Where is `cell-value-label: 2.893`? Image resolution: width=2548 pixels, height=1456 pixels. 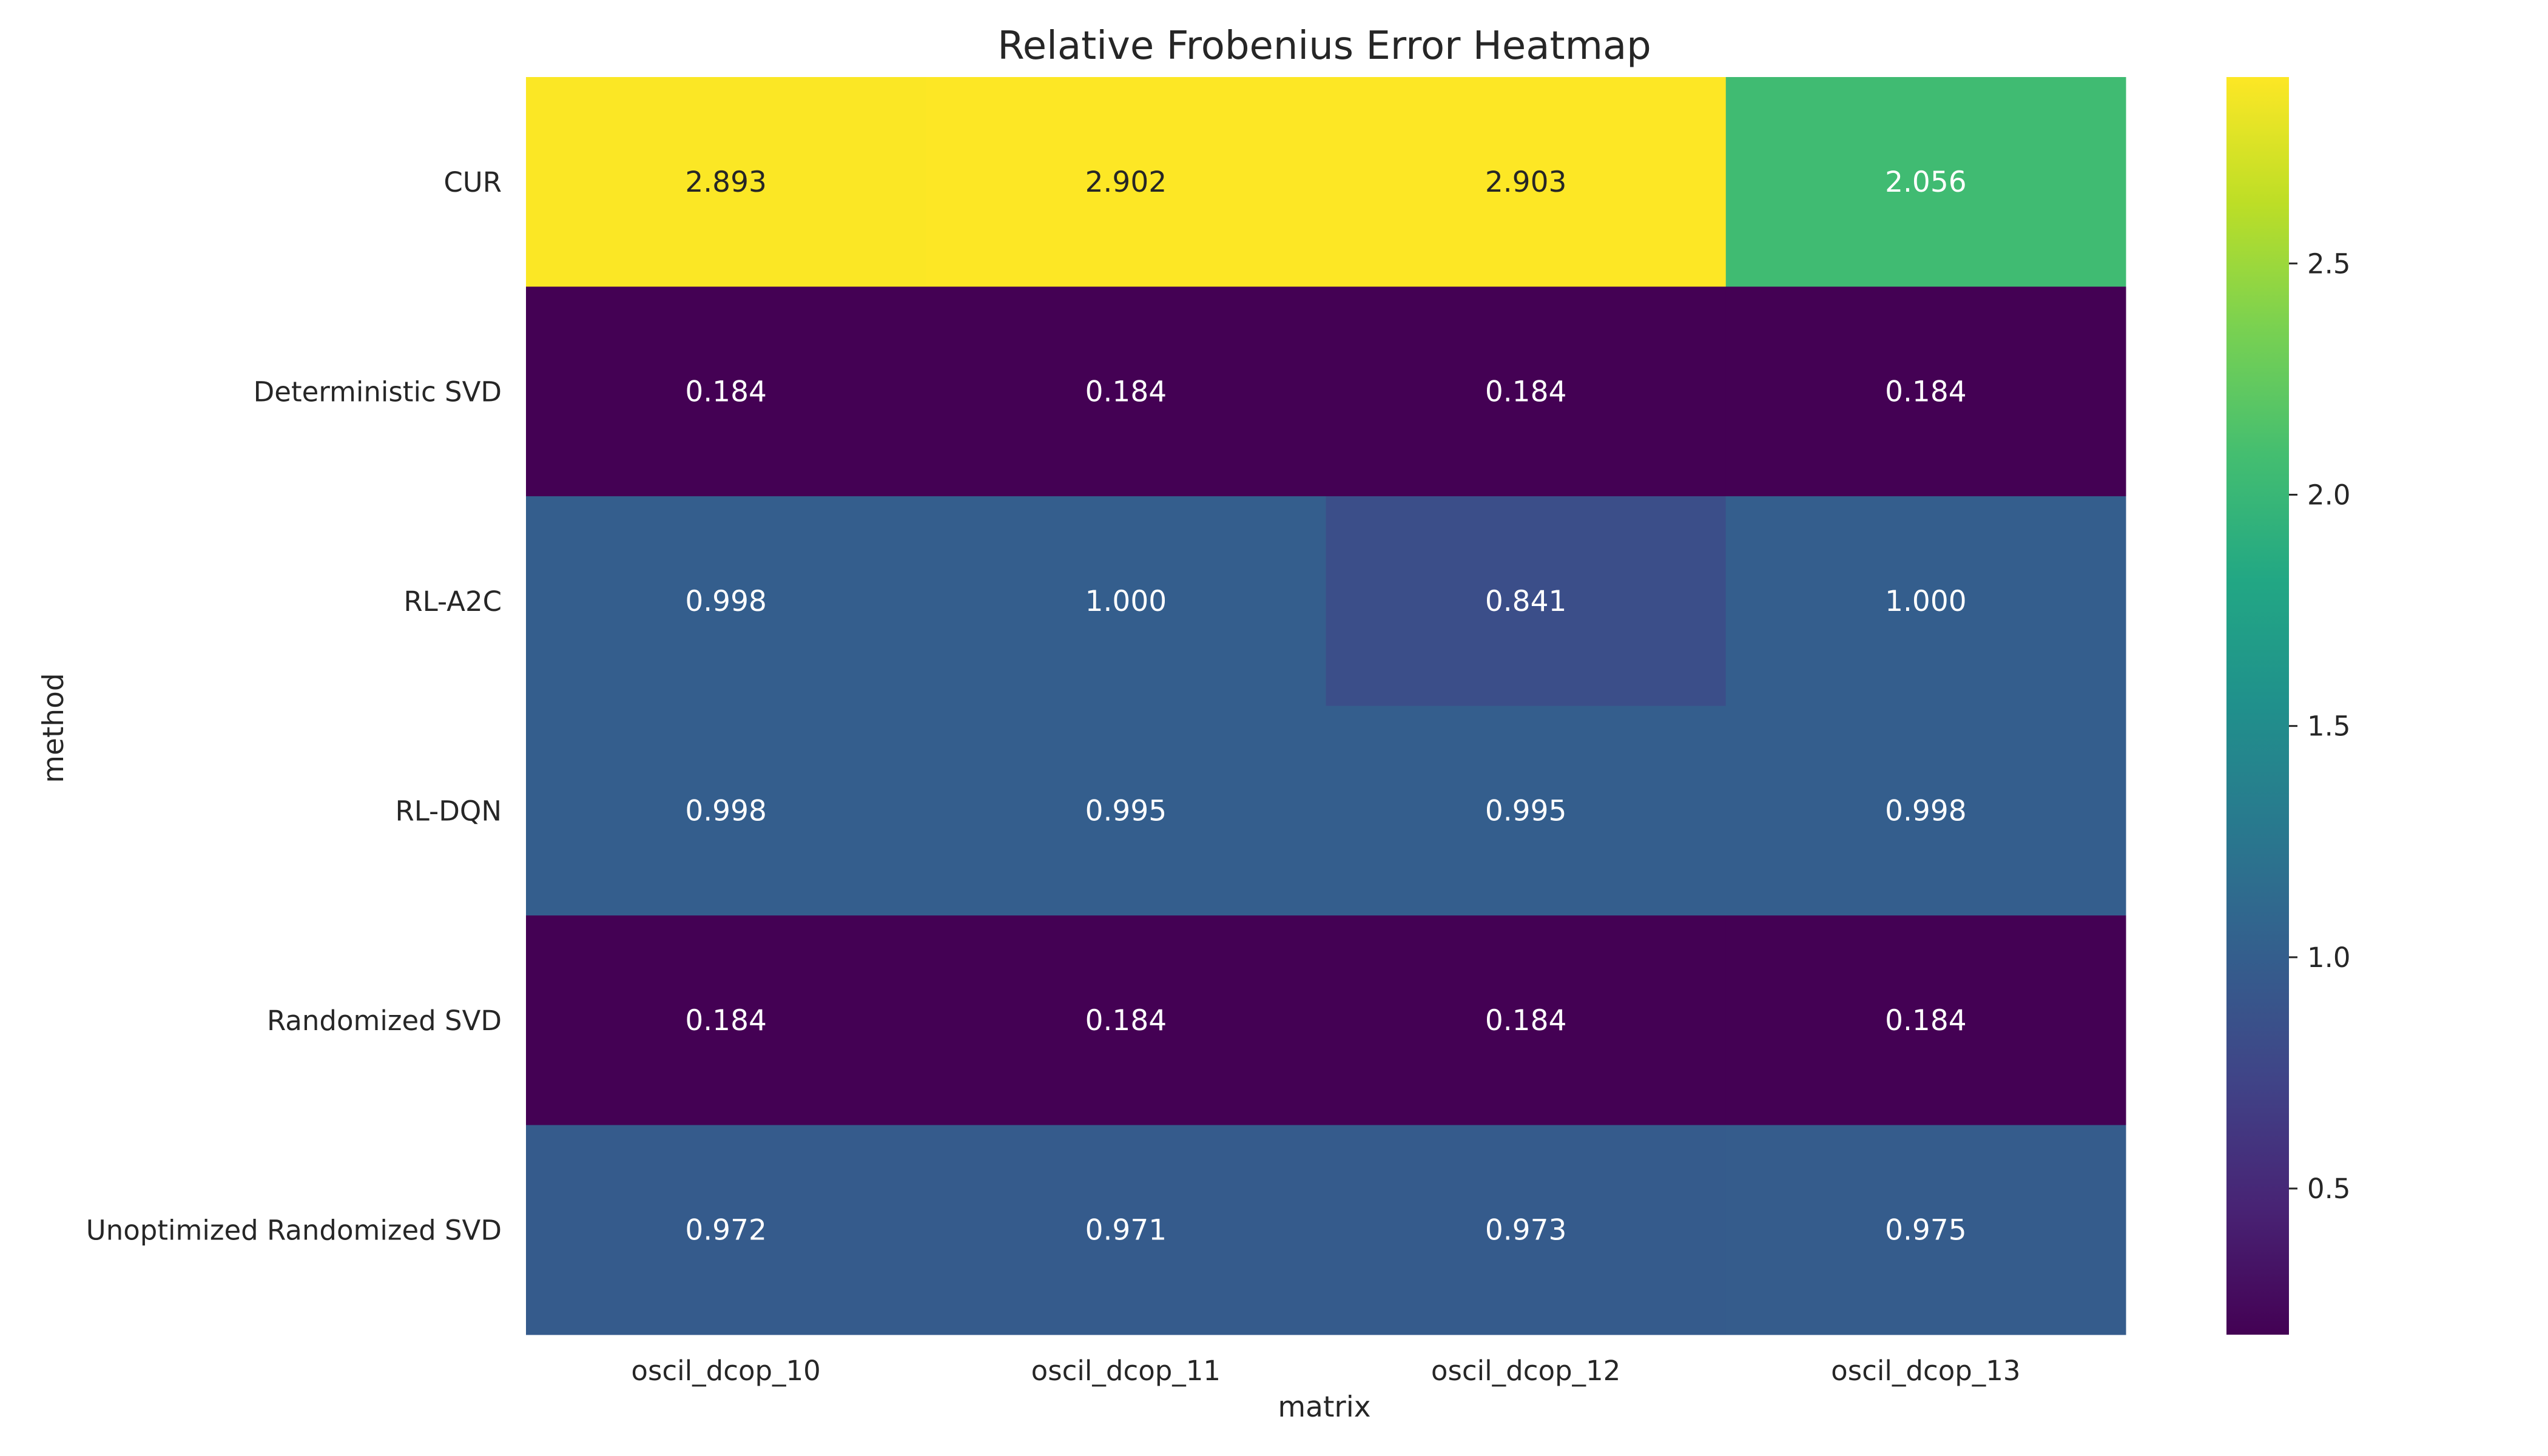
cell-value-label: 2.893 is located at coordinates (726, 182).